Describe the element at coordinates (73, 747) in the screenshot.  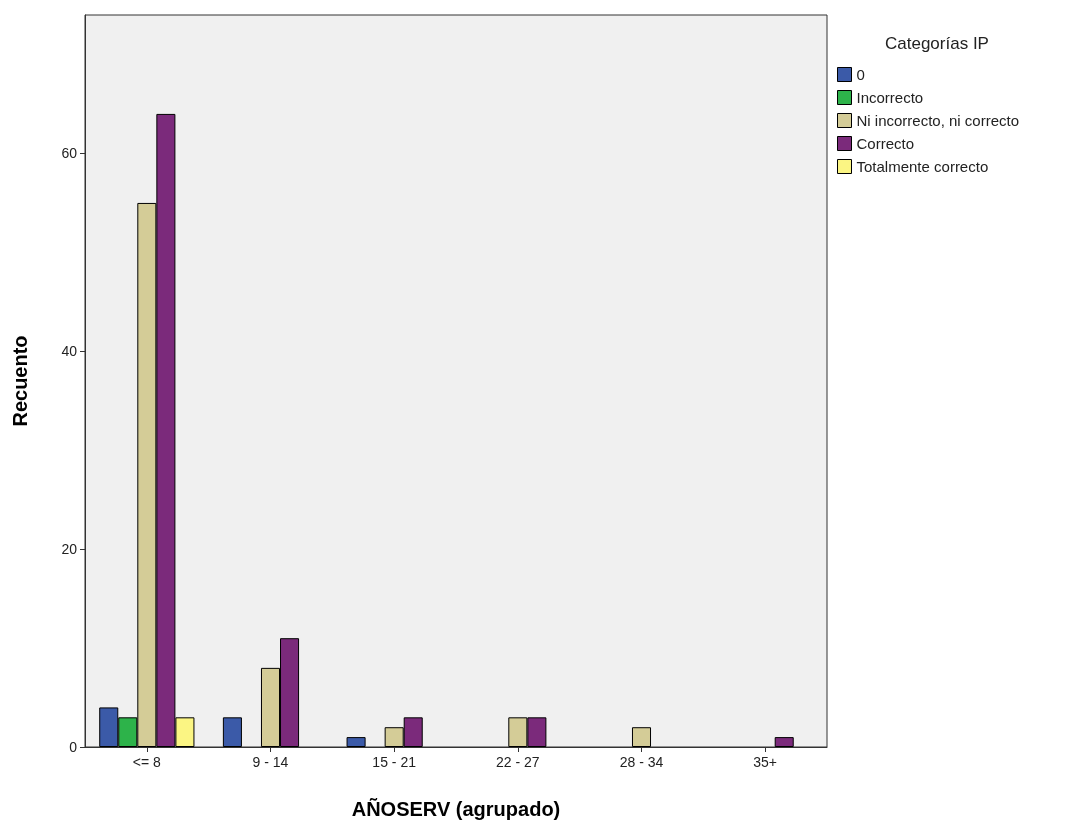
I see `y-tick-label: 0` at that location.